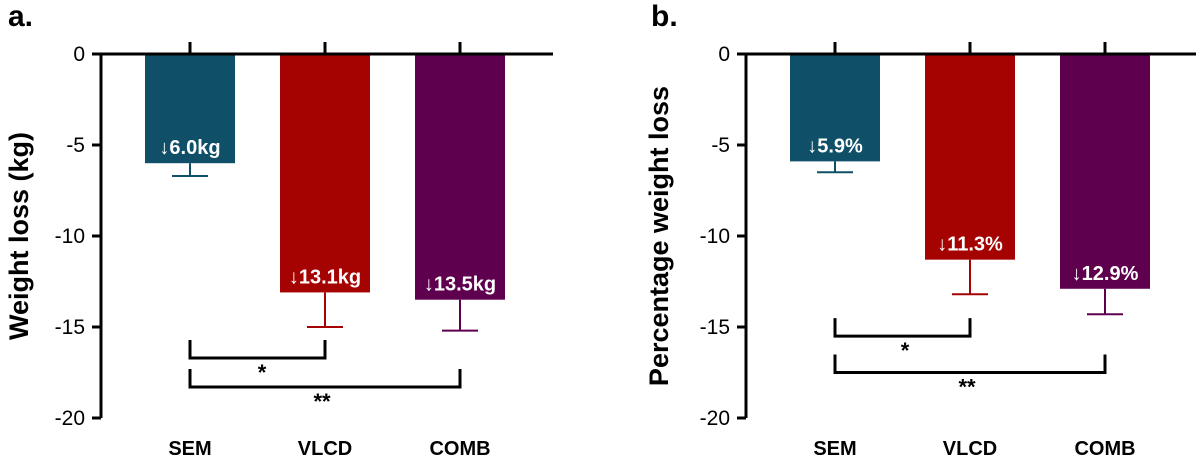  I want to click on y-axis-title: Percentage weight loss, so click(659, 236).